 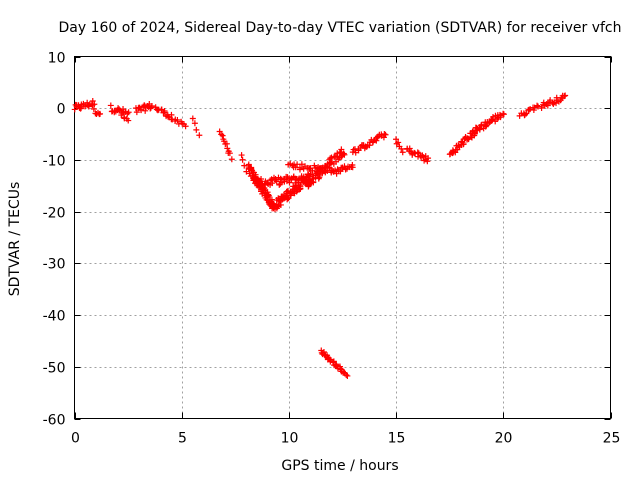 I want to click on y-tick-label: -60, so click(x=54, y=421).